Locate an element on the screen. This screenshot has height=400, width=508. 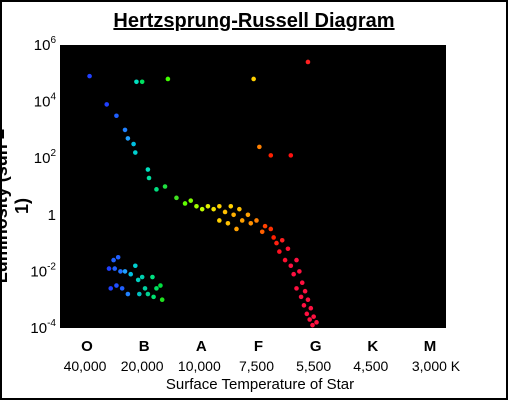
x-axis-label: Surface Temperature of Star is located at coordinates (260, 384).